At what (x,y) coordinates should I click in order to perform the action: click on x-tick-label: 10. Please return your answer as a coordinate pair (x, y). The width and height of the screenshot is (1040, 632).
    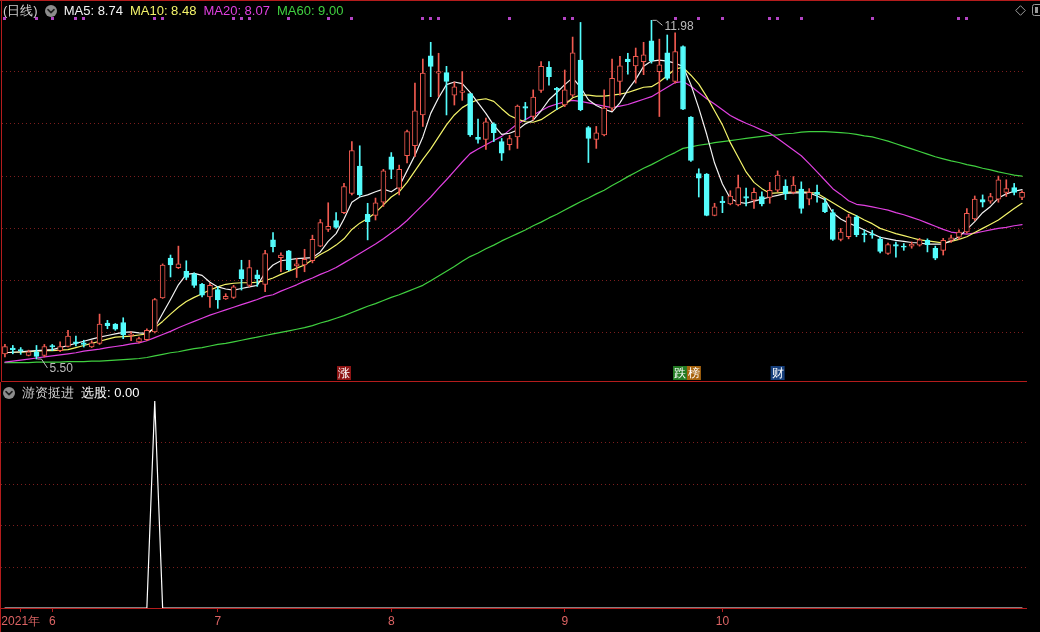
    Looking at the image, I should click on (722, 620).